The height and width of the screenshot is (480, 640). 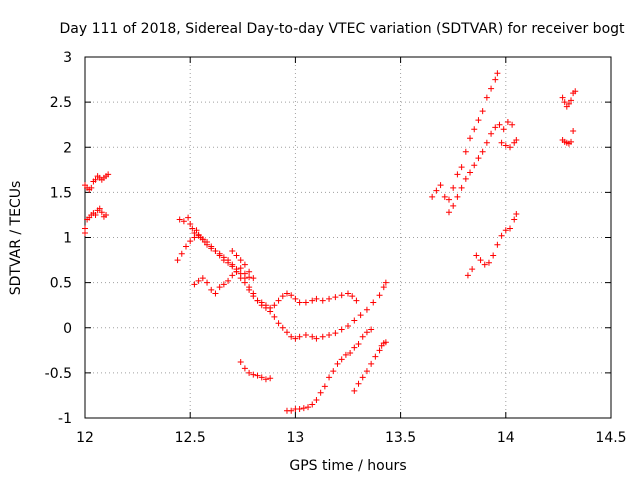 I want to click on series-early-lower, so click(x=96, y=220).